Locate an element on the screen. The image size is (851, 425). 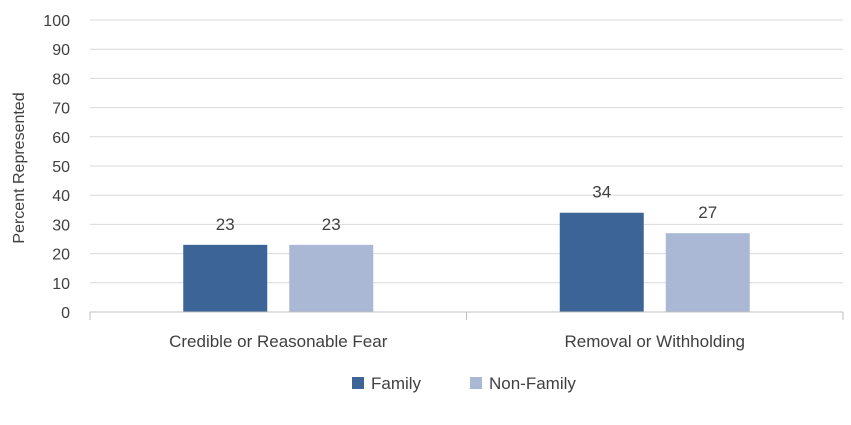
x-axis is located at coordinates (466, 315).